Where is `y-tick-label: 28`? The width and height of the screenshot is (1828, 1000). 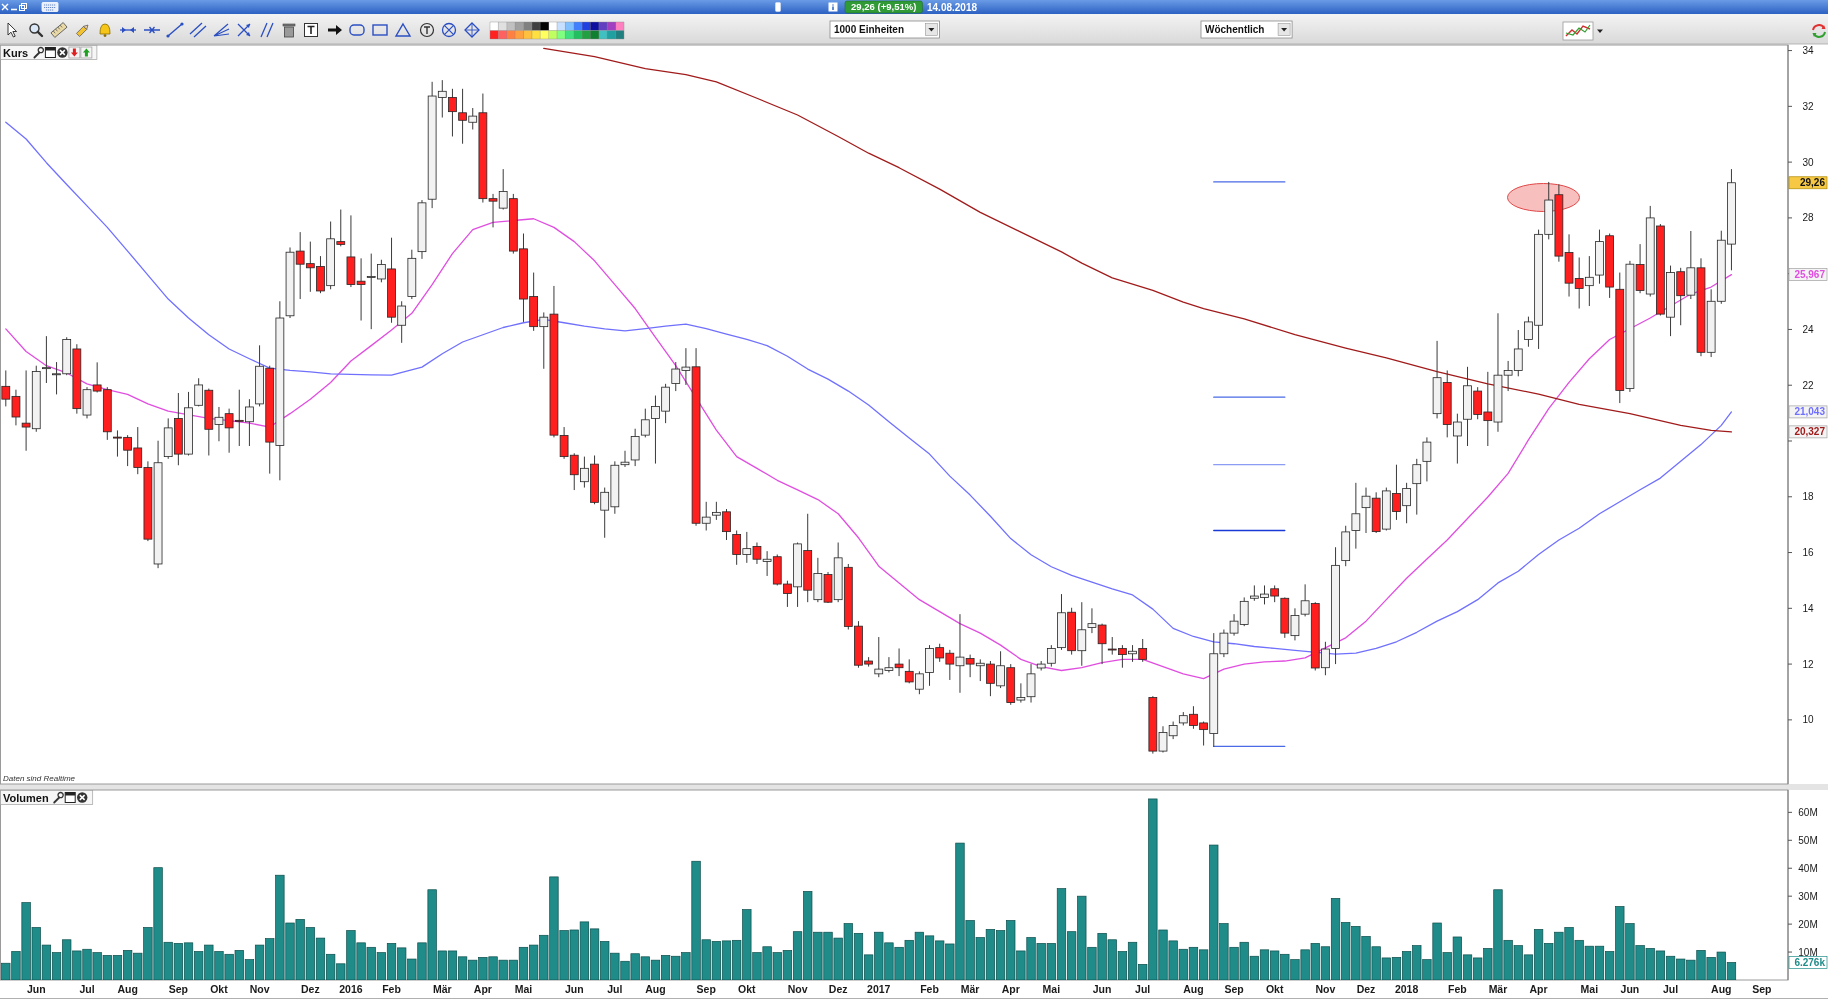 y-tick-label: 28 is located at coordinates (1808, 218).